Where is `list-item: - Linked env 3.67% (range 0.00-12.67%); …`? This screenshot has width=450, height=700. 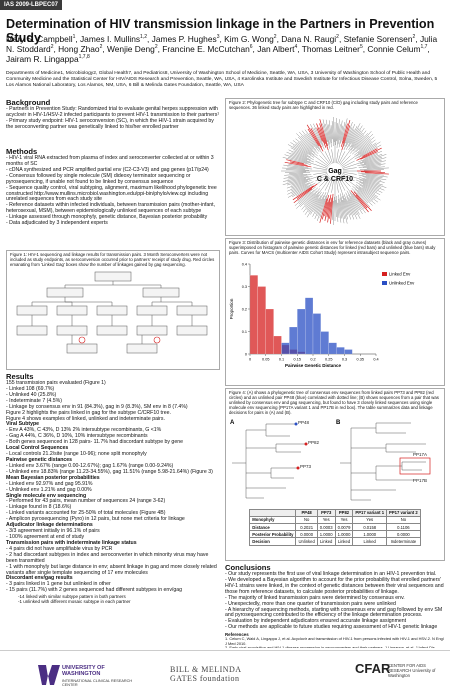 list-item: - Linked env 3.67% (range 0.00-12.67%); … is located at coordinates (90, 465).